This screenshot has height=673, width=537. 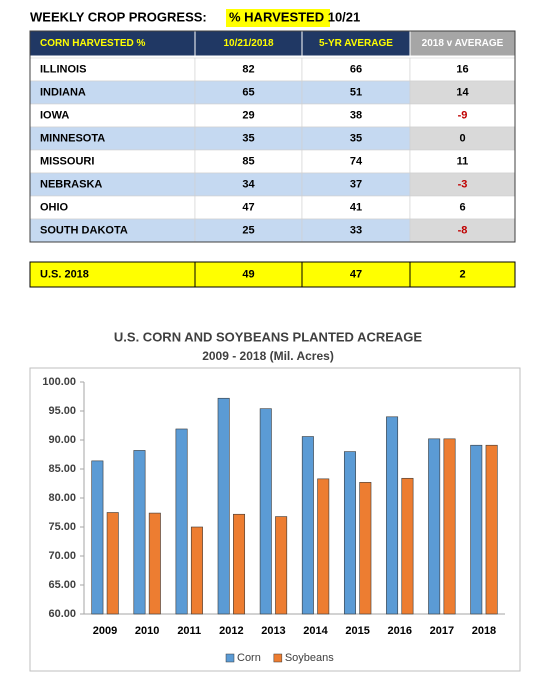 I want to click on page-title: WEEKLY CROP PROGRESS:, so click(x=118, y=16).